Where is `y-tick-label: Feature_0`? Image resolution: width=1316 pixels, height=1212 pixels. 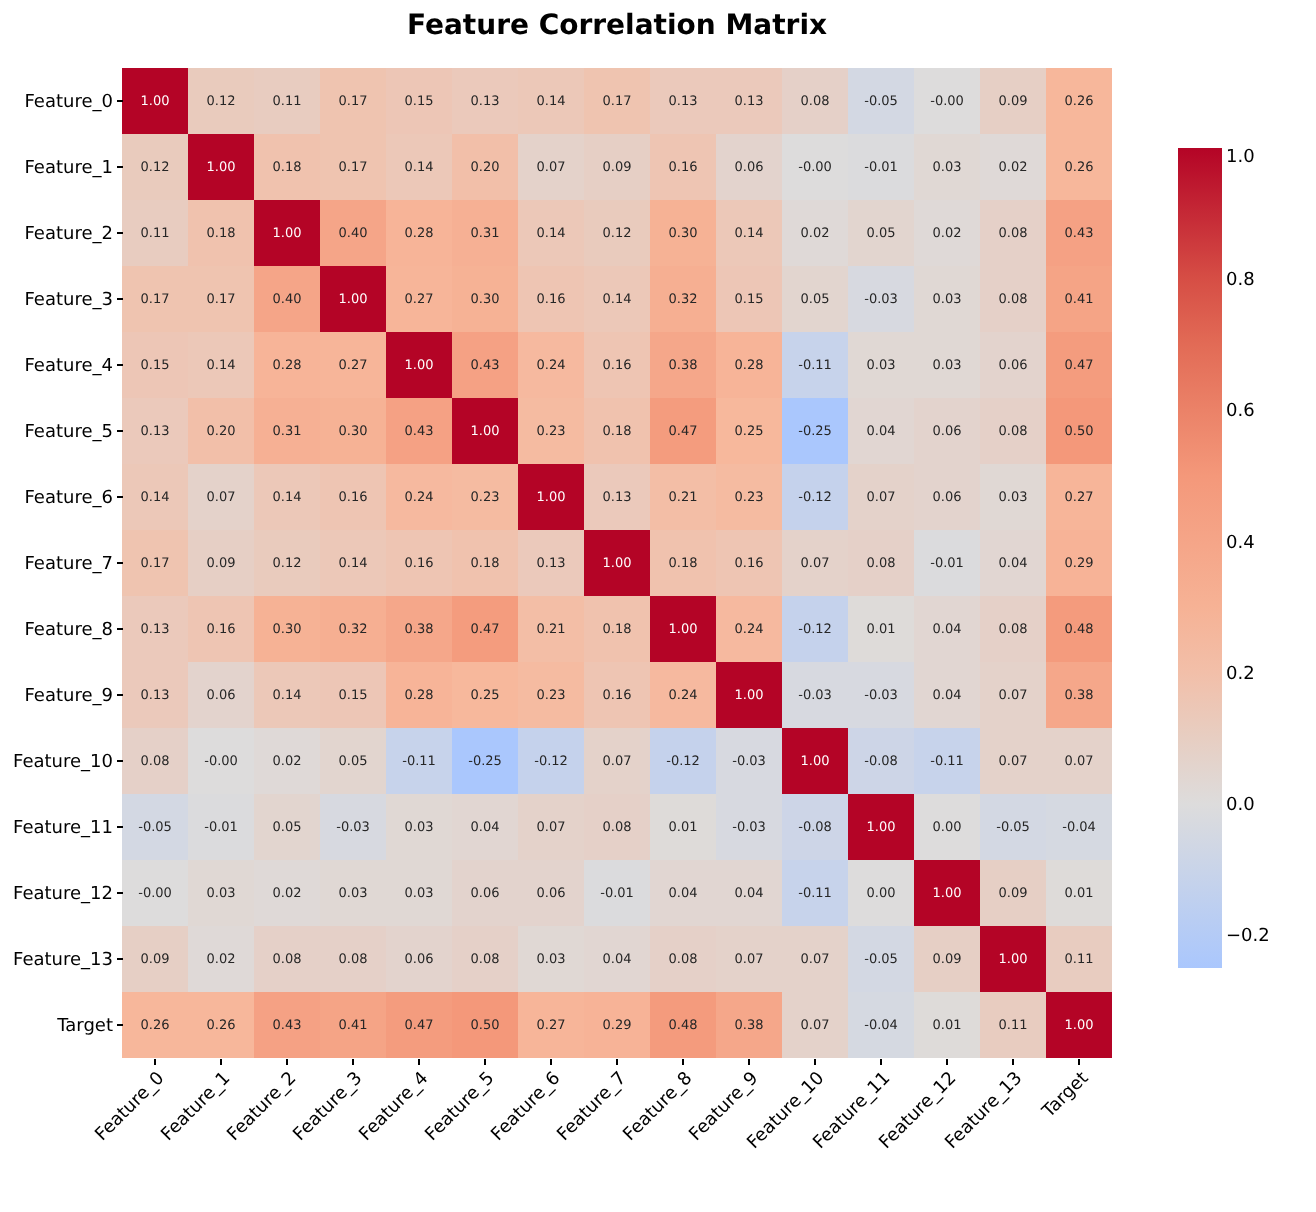
y-tick-label: Feature_0 is located at coordinates (69, 103).